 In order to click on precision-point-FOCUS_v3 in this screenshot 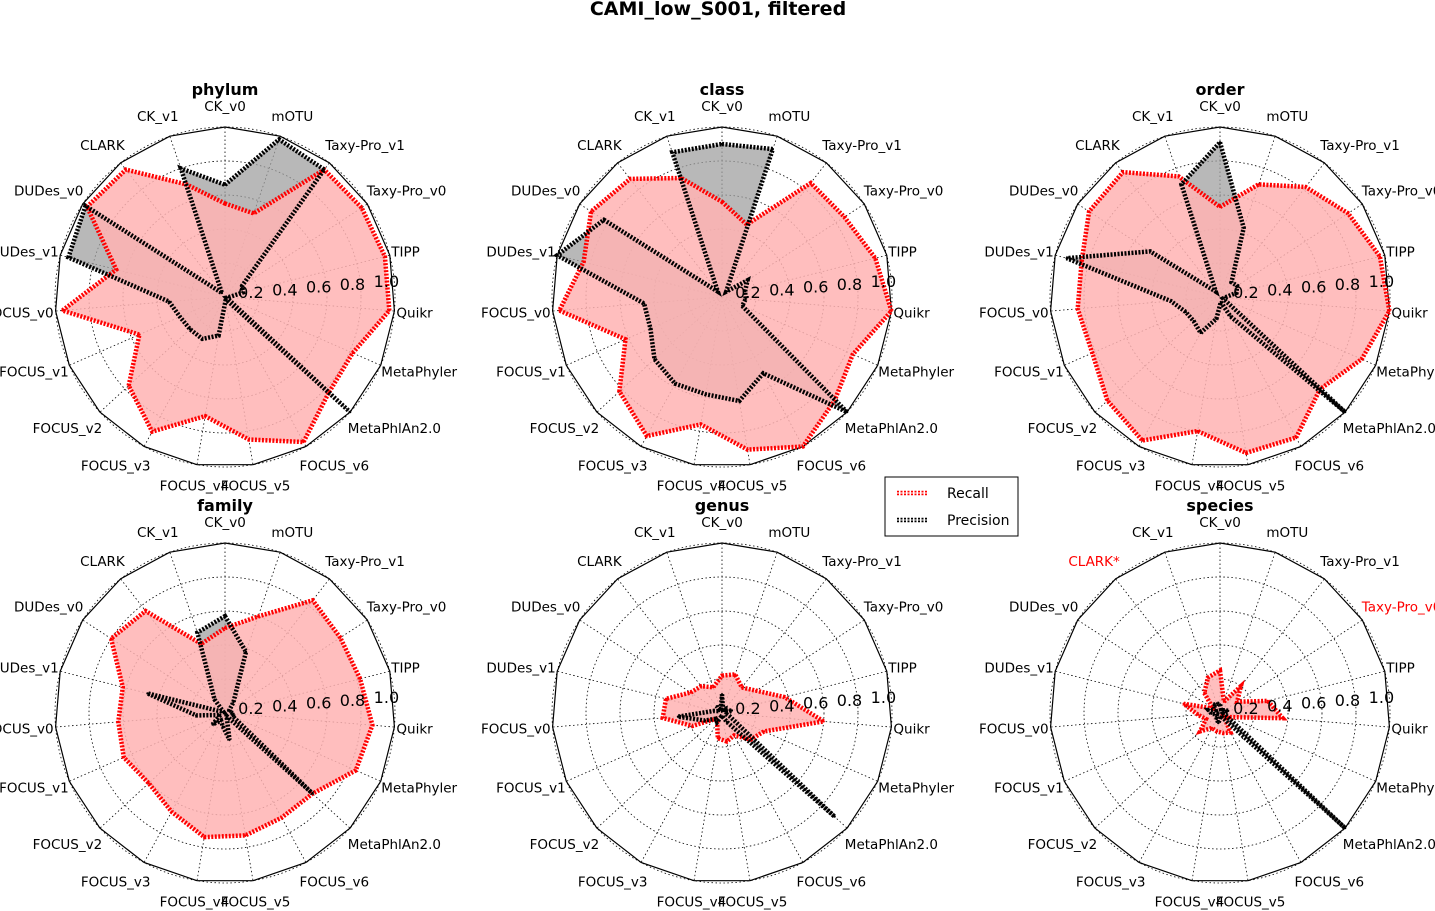, I will do `click(202, 339)`.